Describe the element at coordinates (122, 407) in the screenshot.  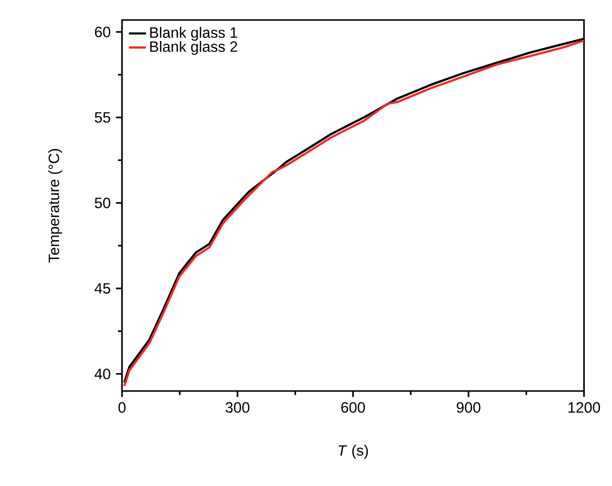
I see `x-tick-label: 0` at that location.